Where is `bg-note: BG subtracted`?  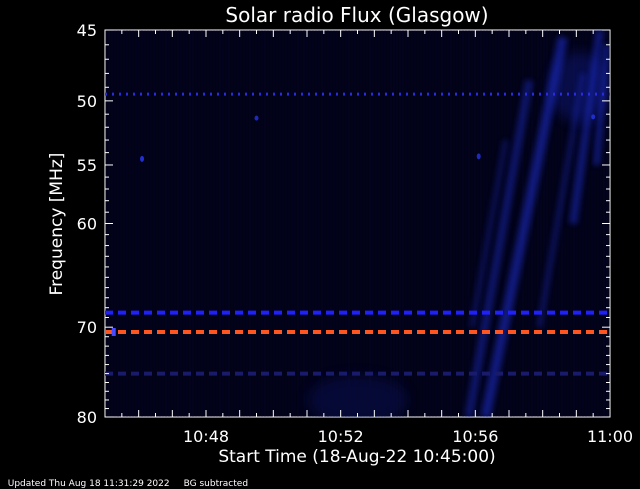
bg-note: BG subtracted is located at coordinates (216, 484).